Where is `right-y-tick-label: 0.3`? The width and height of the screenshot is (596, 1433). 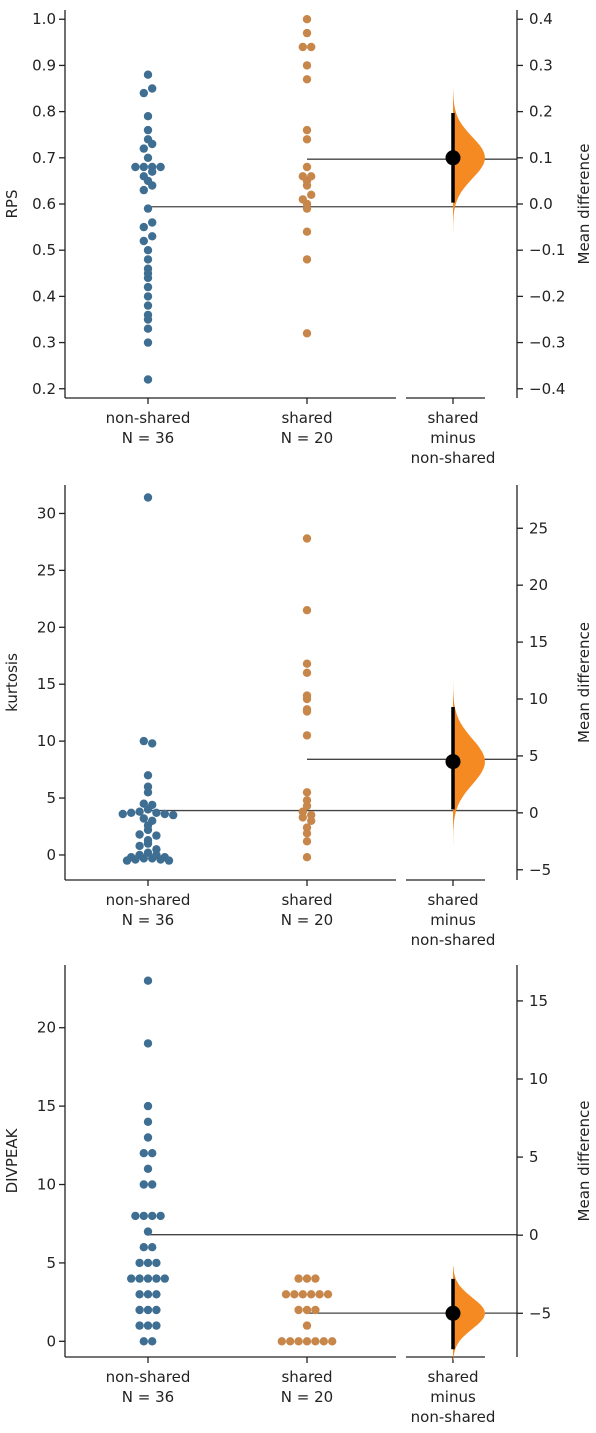
right-y-tick-label: 0.3 is located at coordinates (541, 65).